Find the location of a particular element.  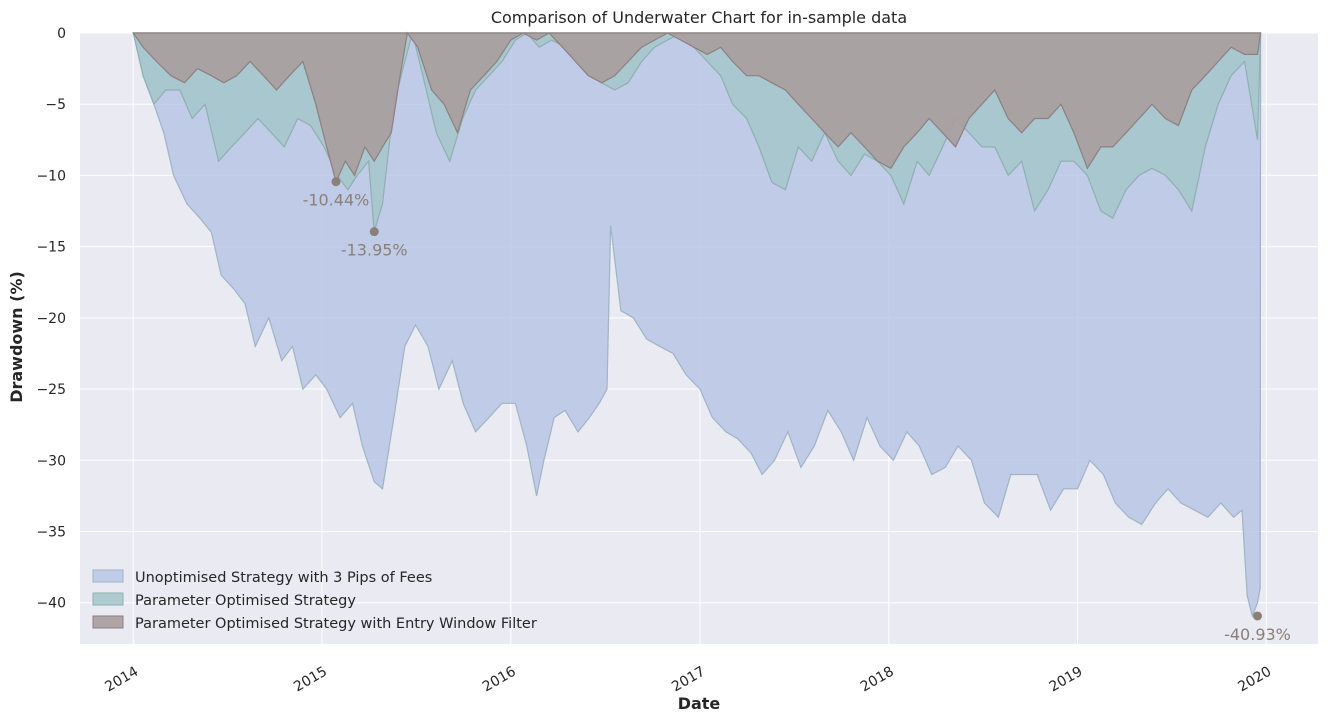

drawdown-label: -13.95% is located at coordinates (374, 250).